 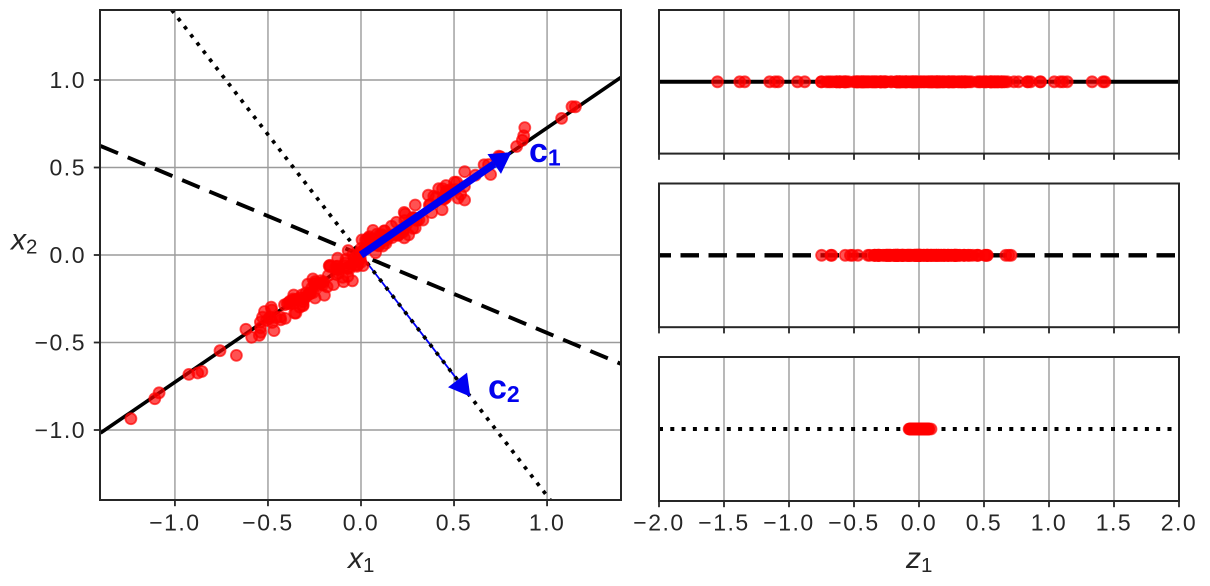 What do you see at coordinates (658, 523) in the screenshot?
I see `svg-text: −2.0` at bounding box center [658, 523].